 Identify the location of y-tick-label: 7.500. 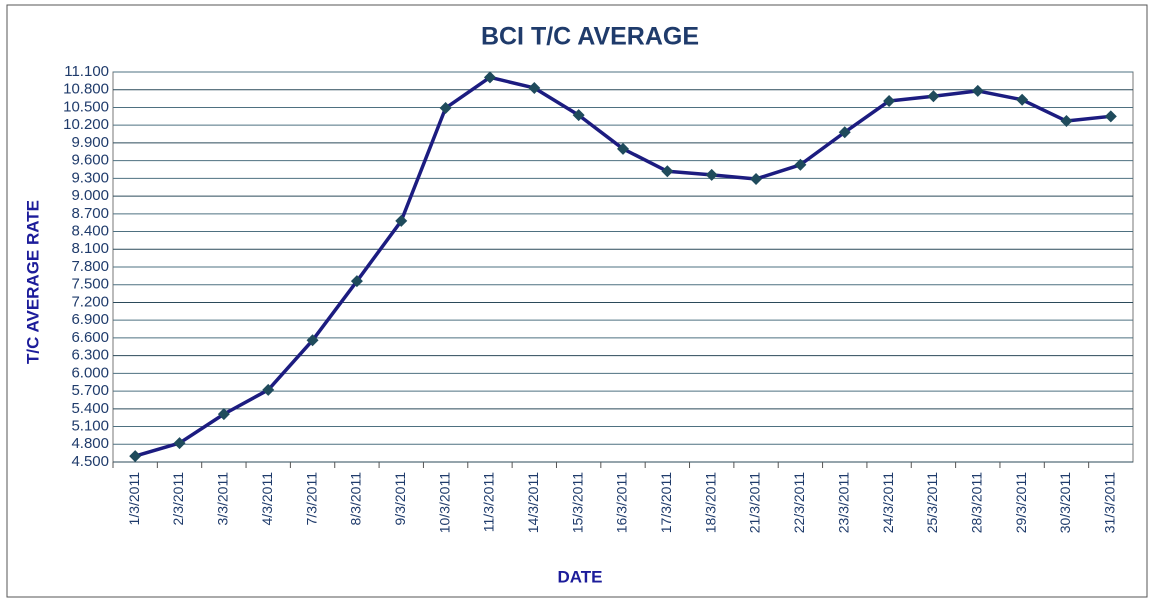
(90, 284).